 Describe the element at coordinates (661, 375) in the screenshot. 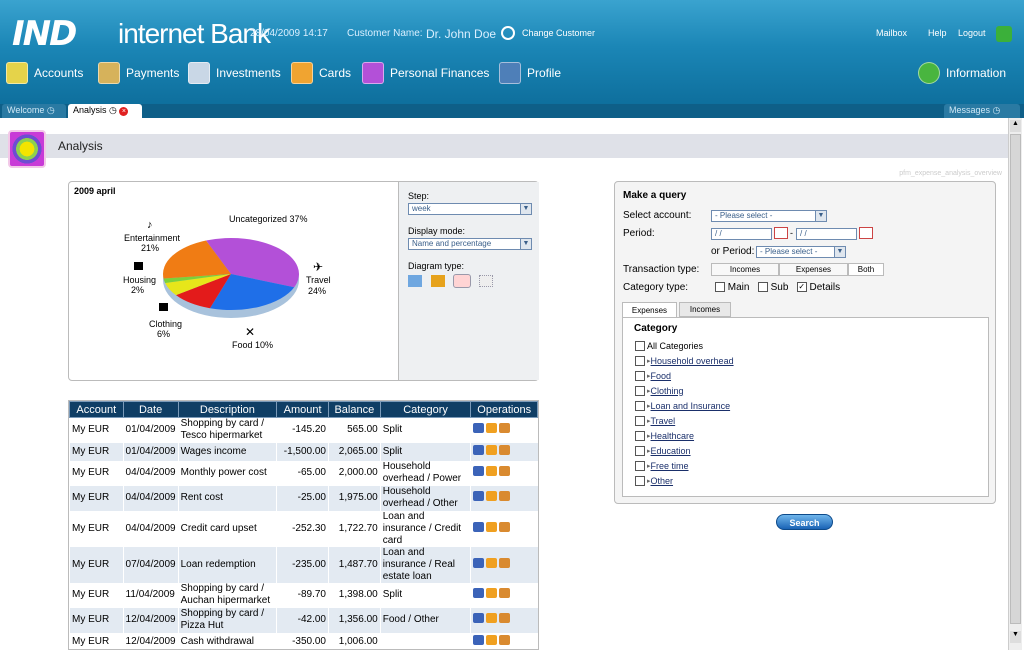

I see `category-label: Food` at that location.